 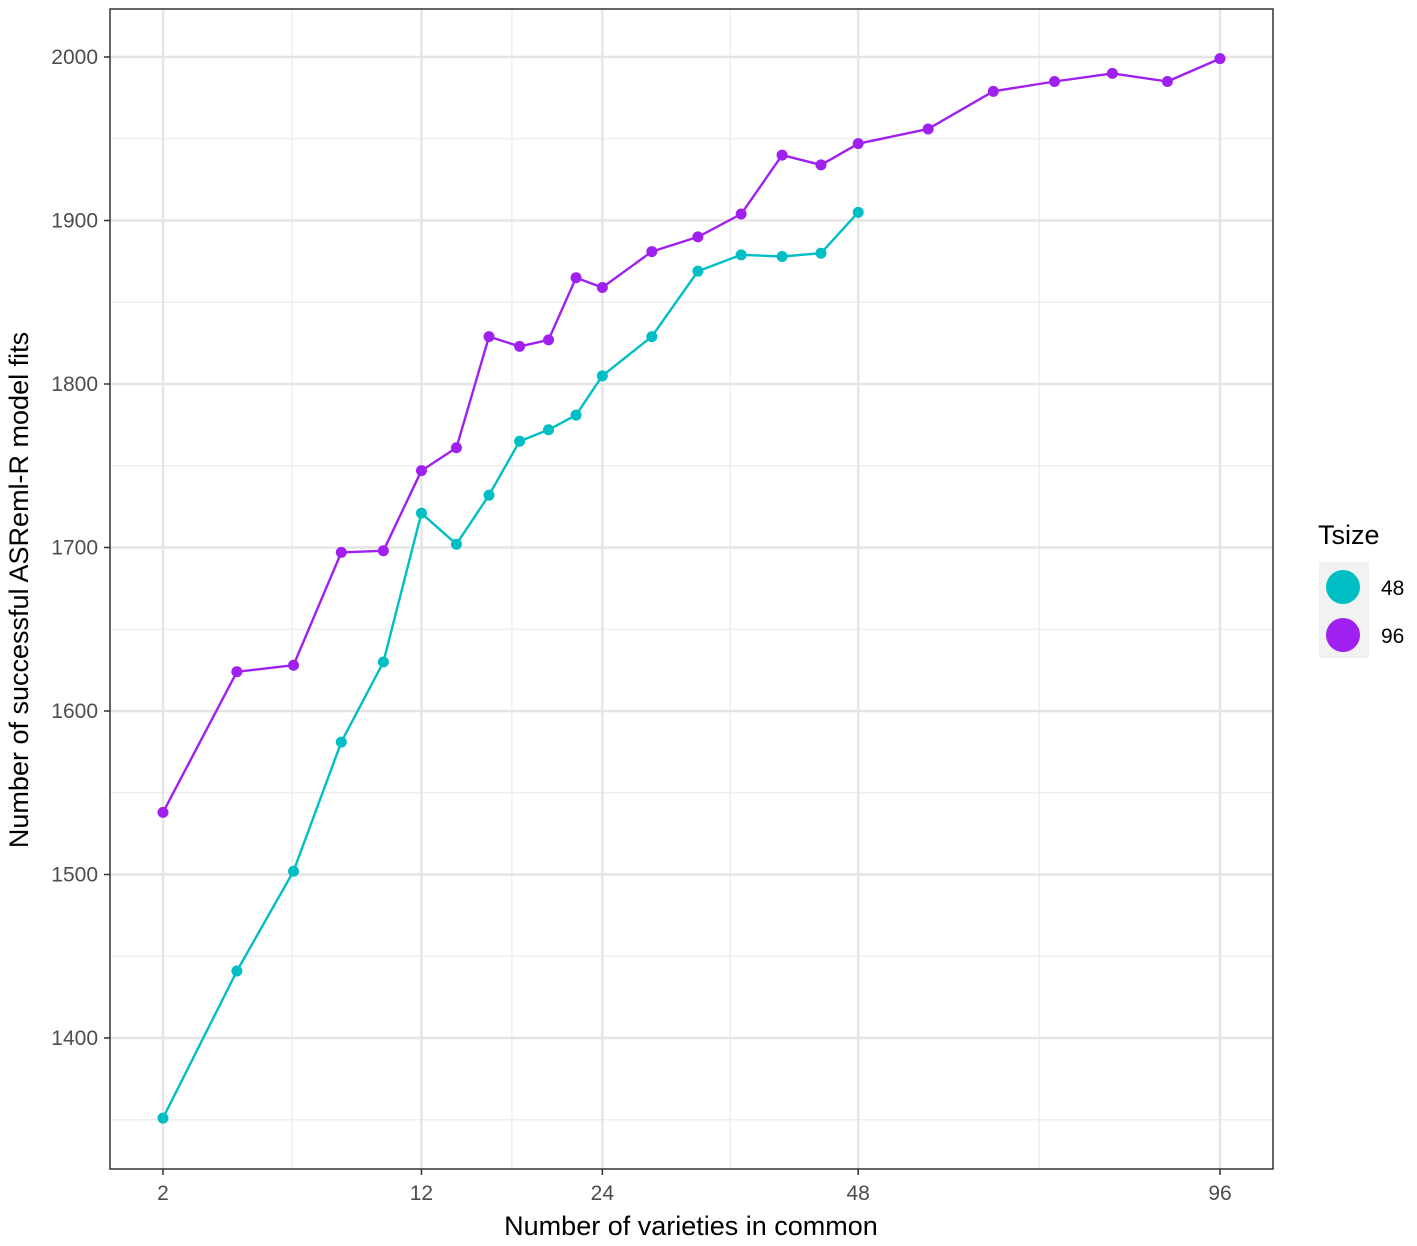 What do you see at coordinates (694, 1187) in the screenshot?
I see `x-axis-ticks: 2 12 24 48 96` at bounding box center [694, 1187].